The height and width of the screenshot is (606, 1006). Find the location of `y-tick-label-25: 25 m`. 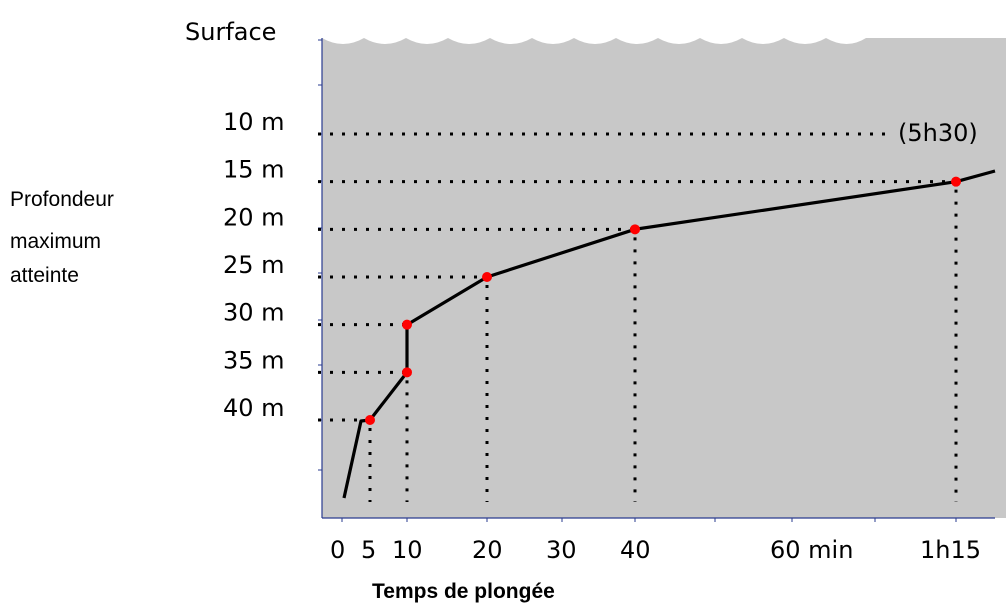

y-tick-label-25: 25 m is located at coordinates (254, 265).